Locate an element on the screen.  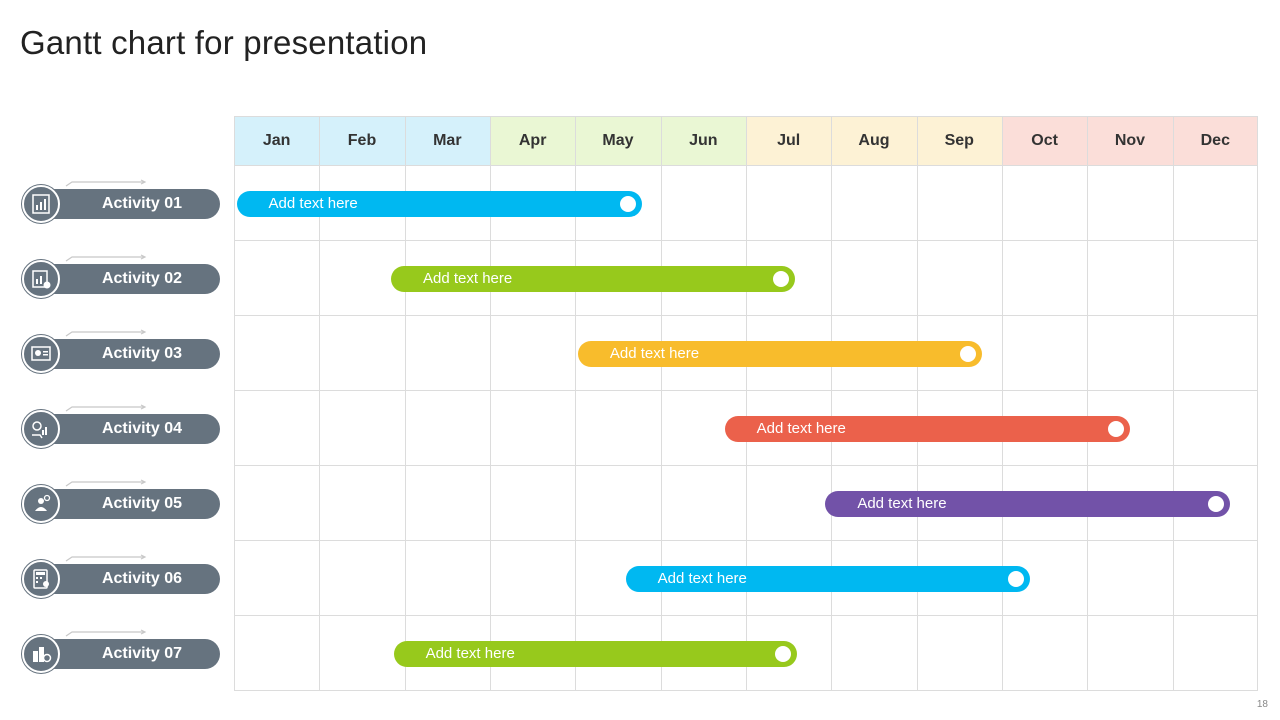
investment-growth-icon is located at coordinates (41, 428).